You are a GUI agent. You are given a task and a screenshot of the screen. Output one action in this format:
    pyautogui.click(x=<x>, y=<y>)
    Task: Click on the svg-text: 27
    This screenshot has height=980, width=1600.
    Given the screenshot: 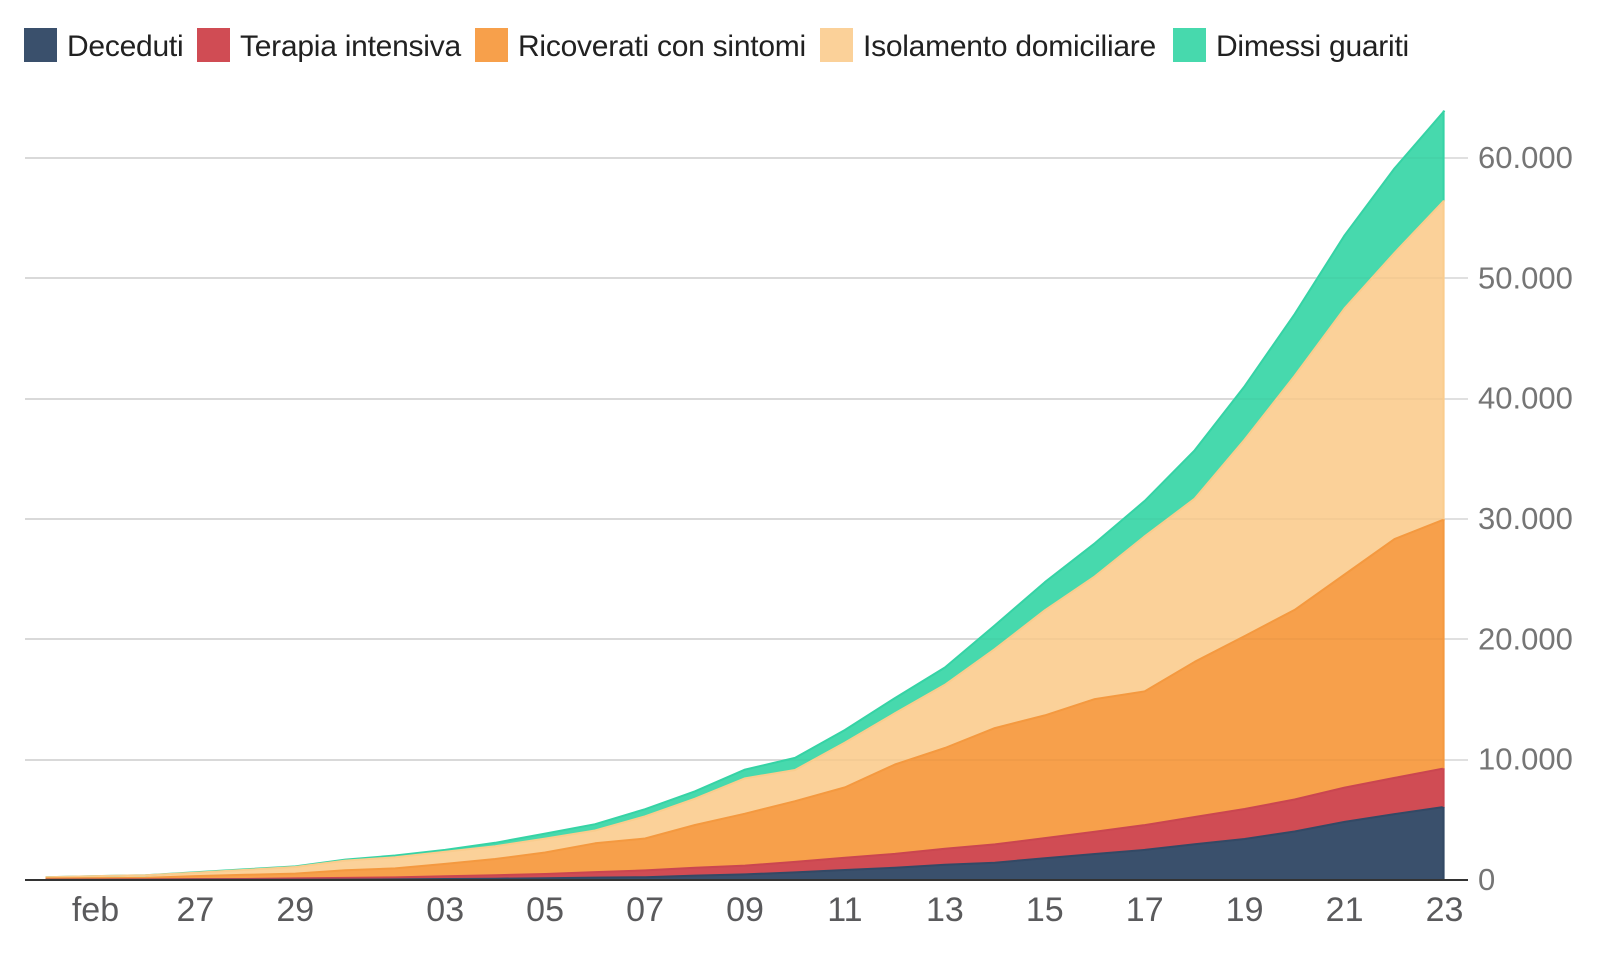 What is the action you would take?
    pyautogui.click(x=195, y=910)
    